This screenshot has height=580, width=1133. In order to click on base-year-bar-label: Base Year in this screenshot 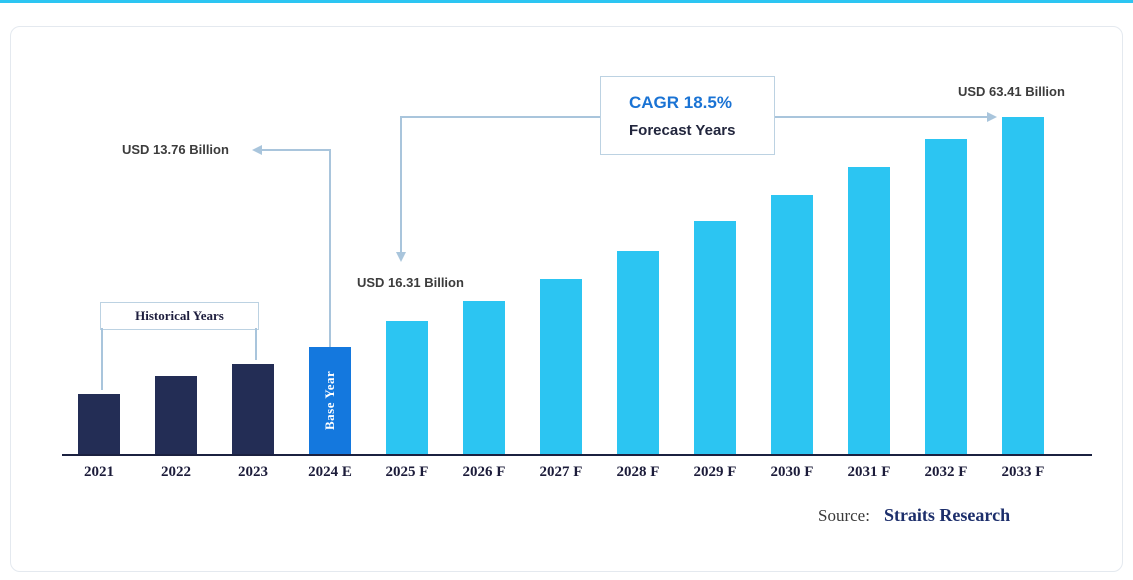, I will do `click(329, 400)`.